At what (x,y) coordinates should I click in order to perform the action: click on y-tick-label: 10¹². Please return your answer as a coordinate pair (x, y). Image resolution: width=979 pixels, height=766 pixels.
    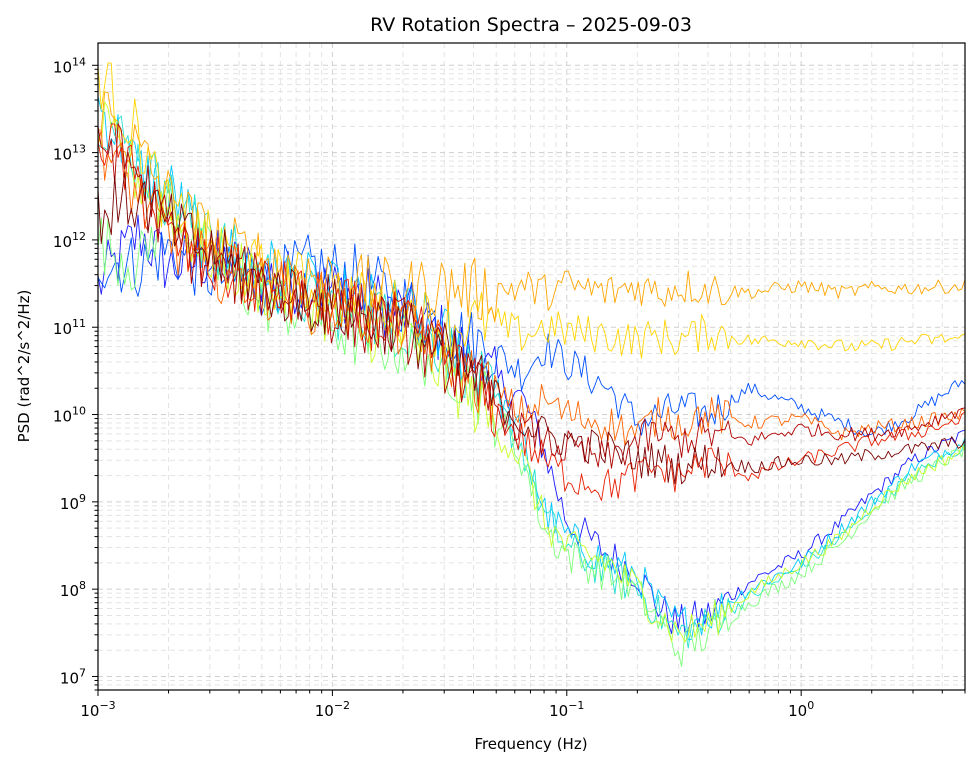
    Looking at the image, I should click on (69, 240).